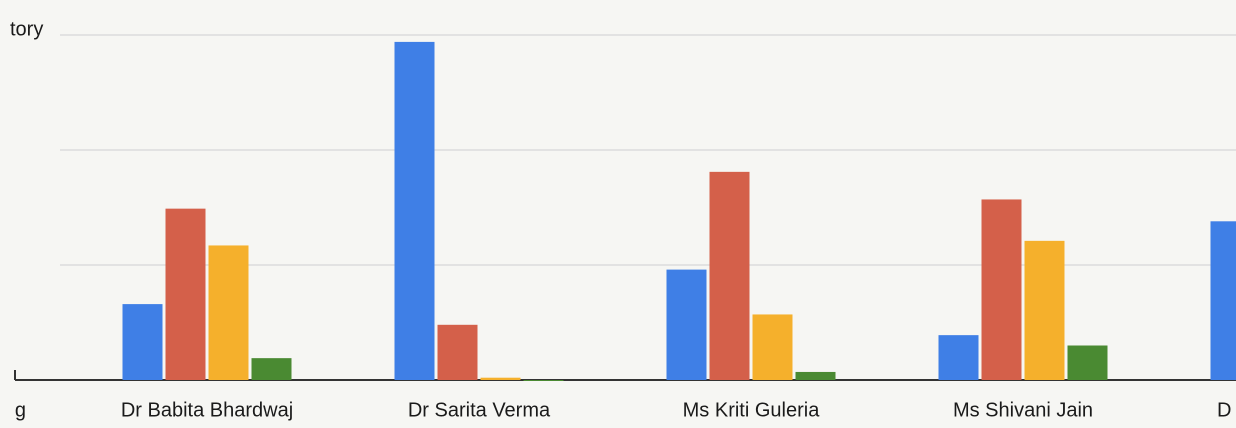 This screenshot has width=1236, height=428. I want to click on x-tick-label: g, so click(20, 410).